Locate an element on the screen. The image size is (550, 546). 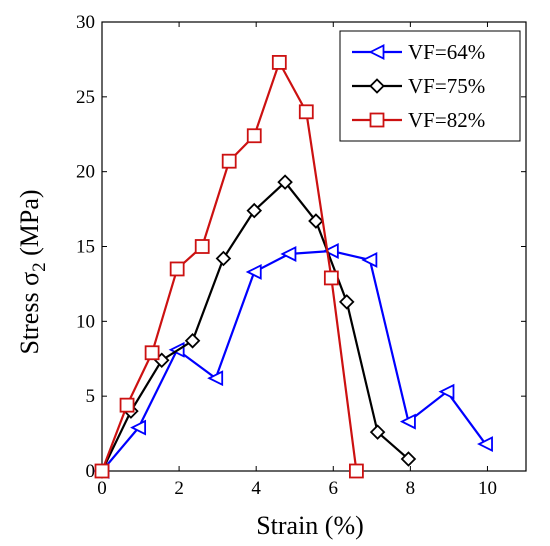
x-axis-title: Strain (%) is located at coordinates (310, 525).